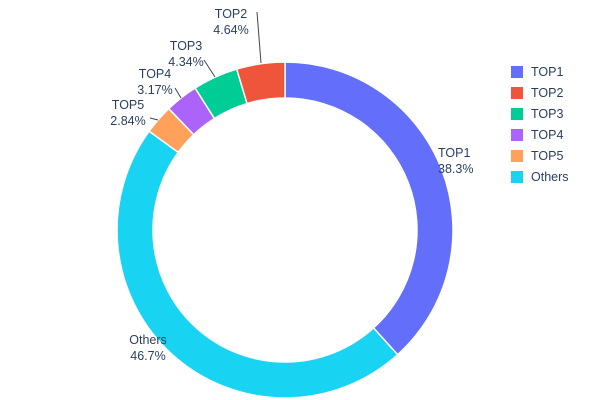 The width and height of the screenshot is (600, 400). Describe the element at coordinates (517, 113) in the screenshot. I see `legend-swatch-top3` at that location.